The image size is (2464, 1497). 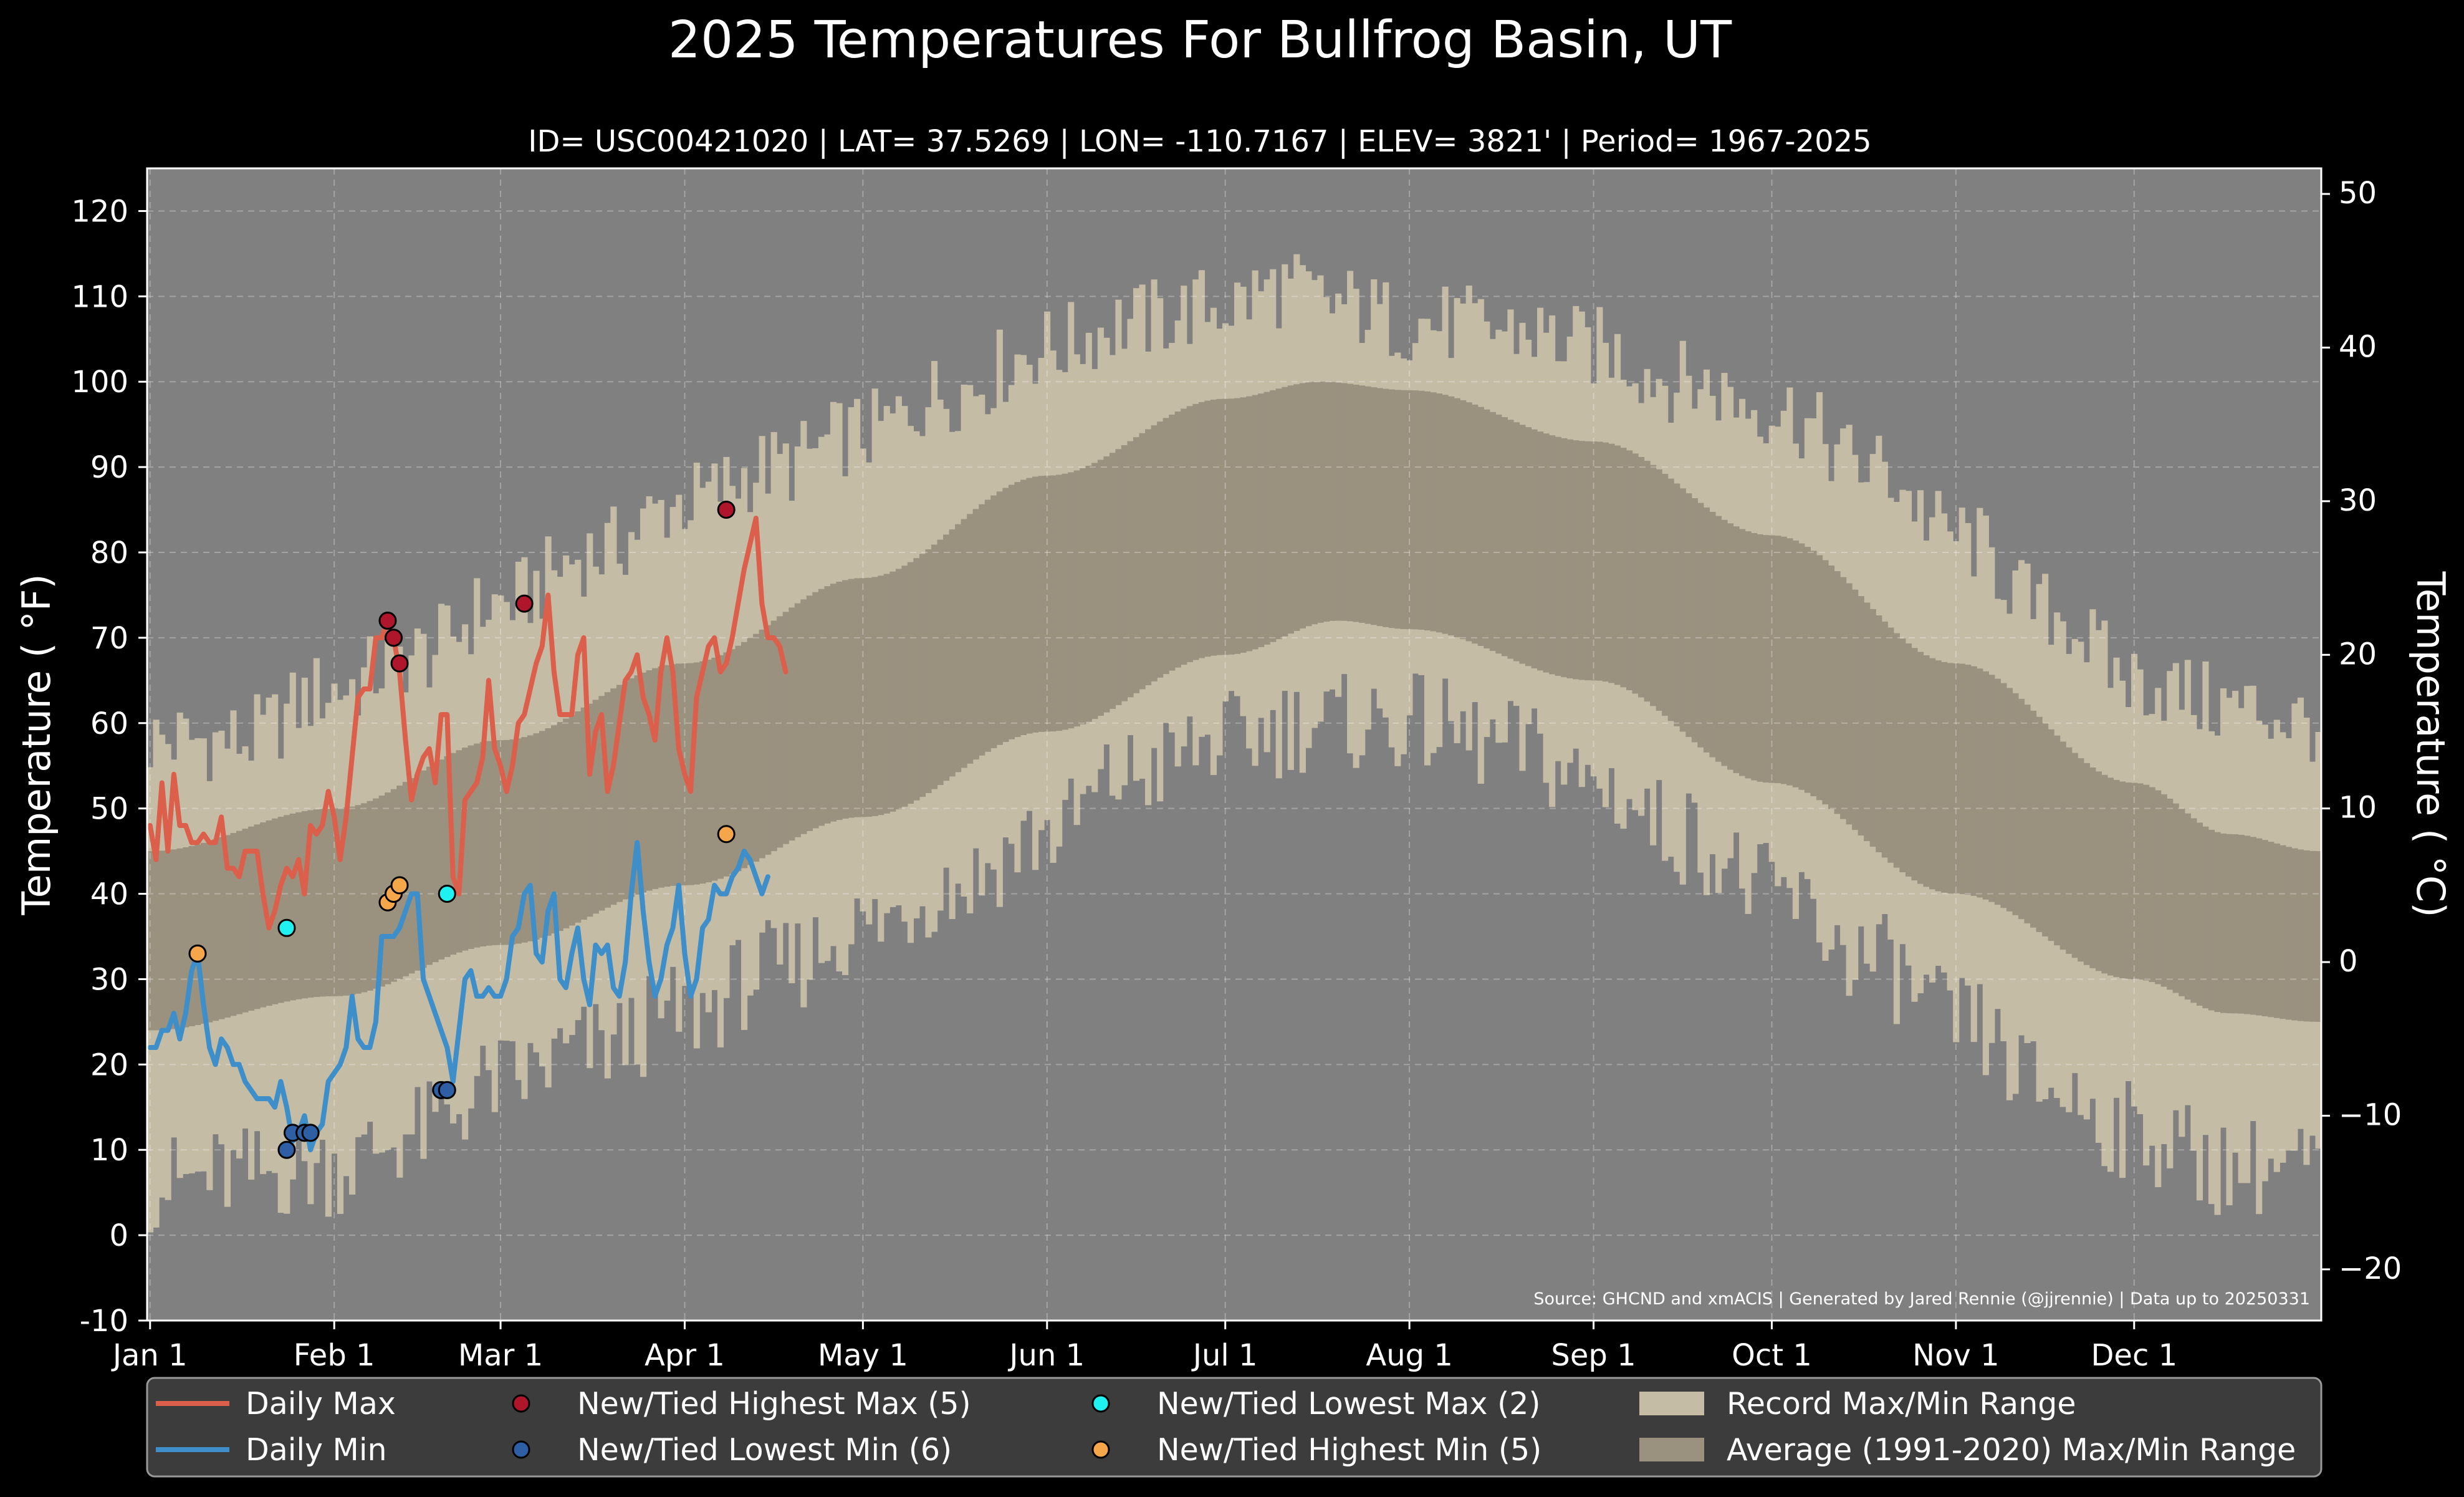 What do you see at coordinates (118, 1235) in the screenshot?
I see `y-tick-label: 0` at bounding box center [118, 1235].